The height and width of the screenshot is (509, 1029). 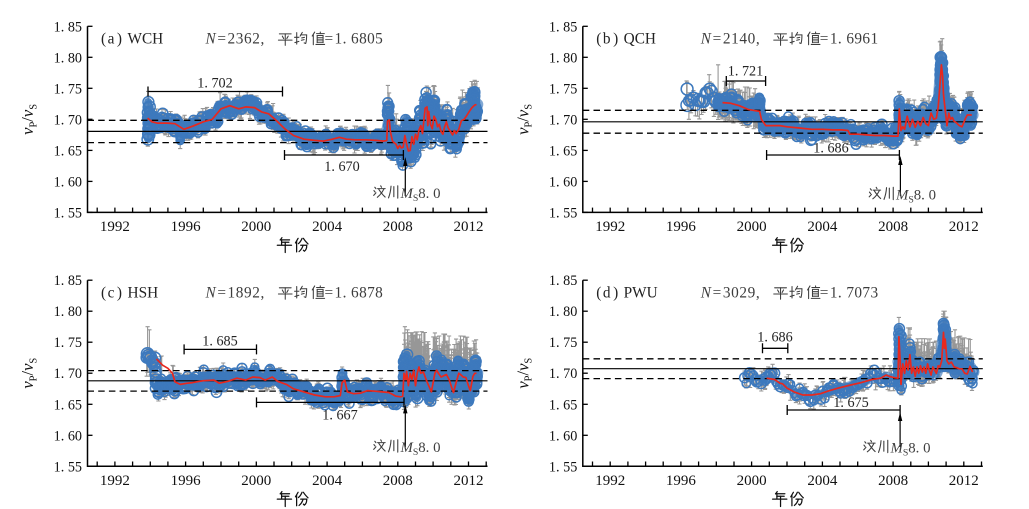 What do you see at coordinates (354, 39) in the screenshot?
I see `svg-text: =1. 6805` at bounding box center [354, 39].